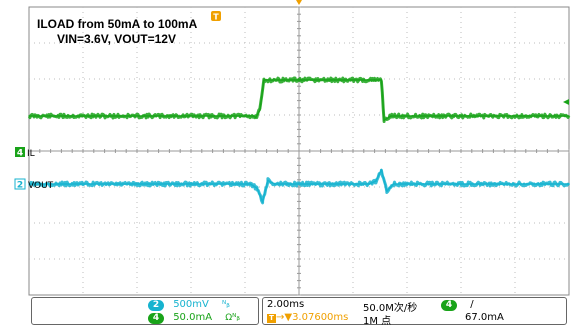 The width and height of the screenshot is (571, 327). I want to click on trigger-level: 67.0mA, so click(484, 317).